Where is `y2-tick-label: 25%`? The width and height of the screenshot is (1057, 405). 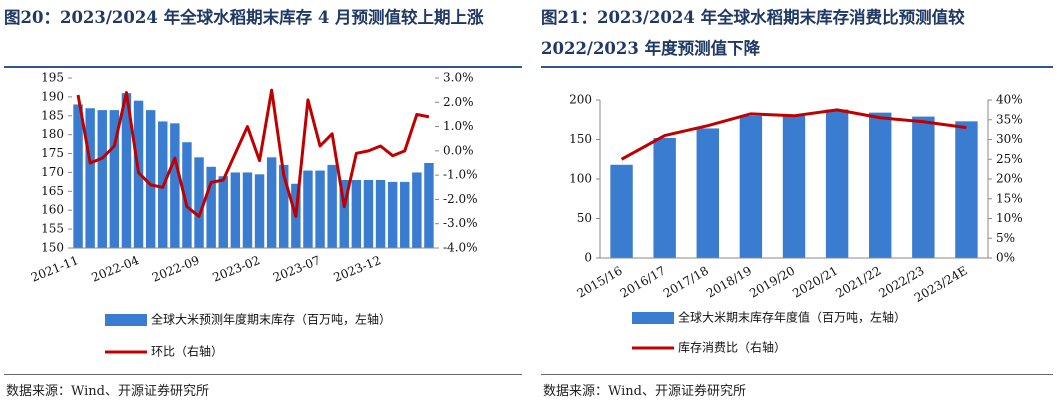 y2-tick-label: 25% is located at coordinates (1009, 159).